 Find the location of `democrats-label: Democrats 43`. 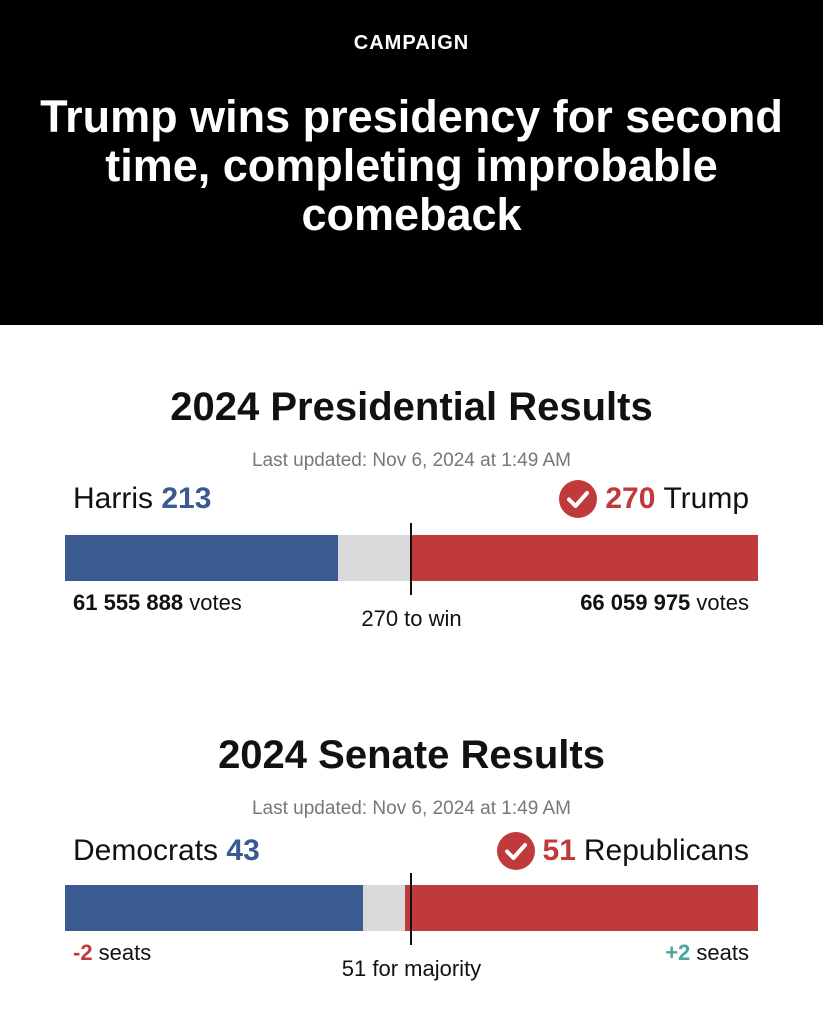

democrats-label: Democrats 43 is located at coordinates (166, 851).